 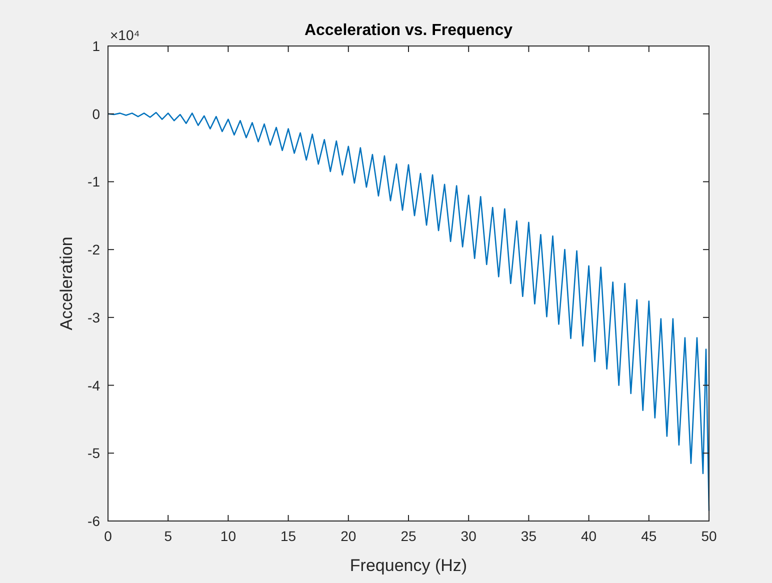 I want to click on x-tick-label: 35, so click(x=528, y=536).